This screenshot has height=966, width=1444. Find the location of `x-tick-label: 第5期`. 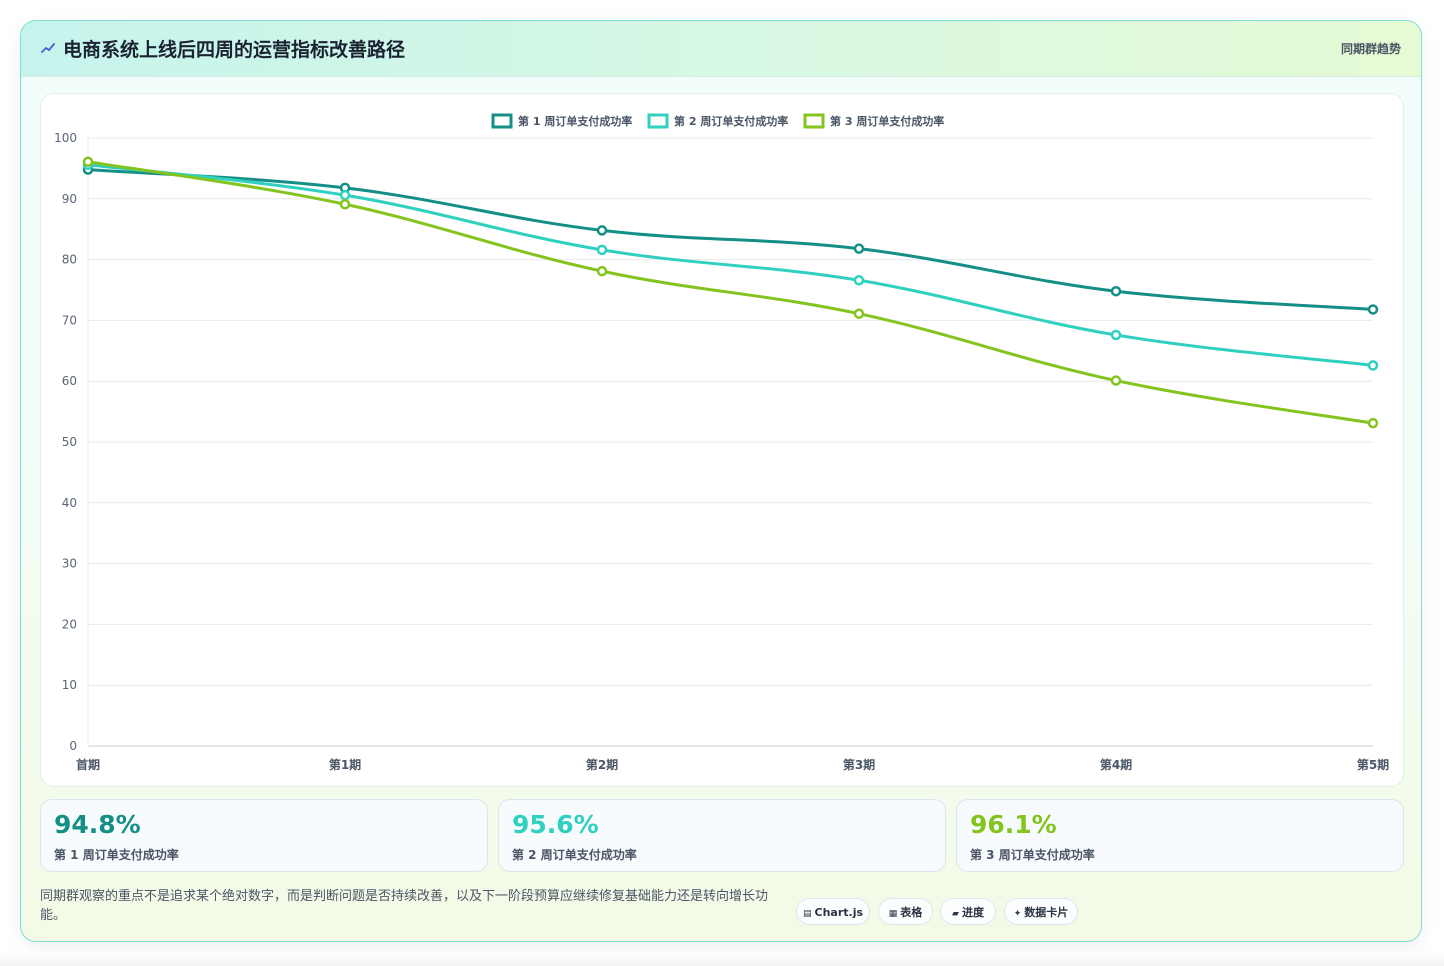

x-tick-label: 第5期 is located at coordinates (1373, 764).